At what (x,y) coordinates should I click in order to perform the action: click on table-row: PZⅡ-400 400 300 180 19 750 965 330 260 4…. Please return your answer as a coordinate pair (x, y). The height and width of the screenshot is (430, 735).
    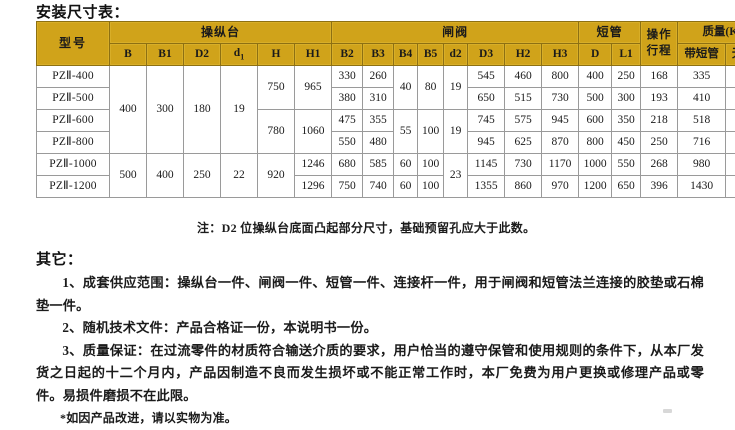
    Looking at the image, I should click on (386, 77).